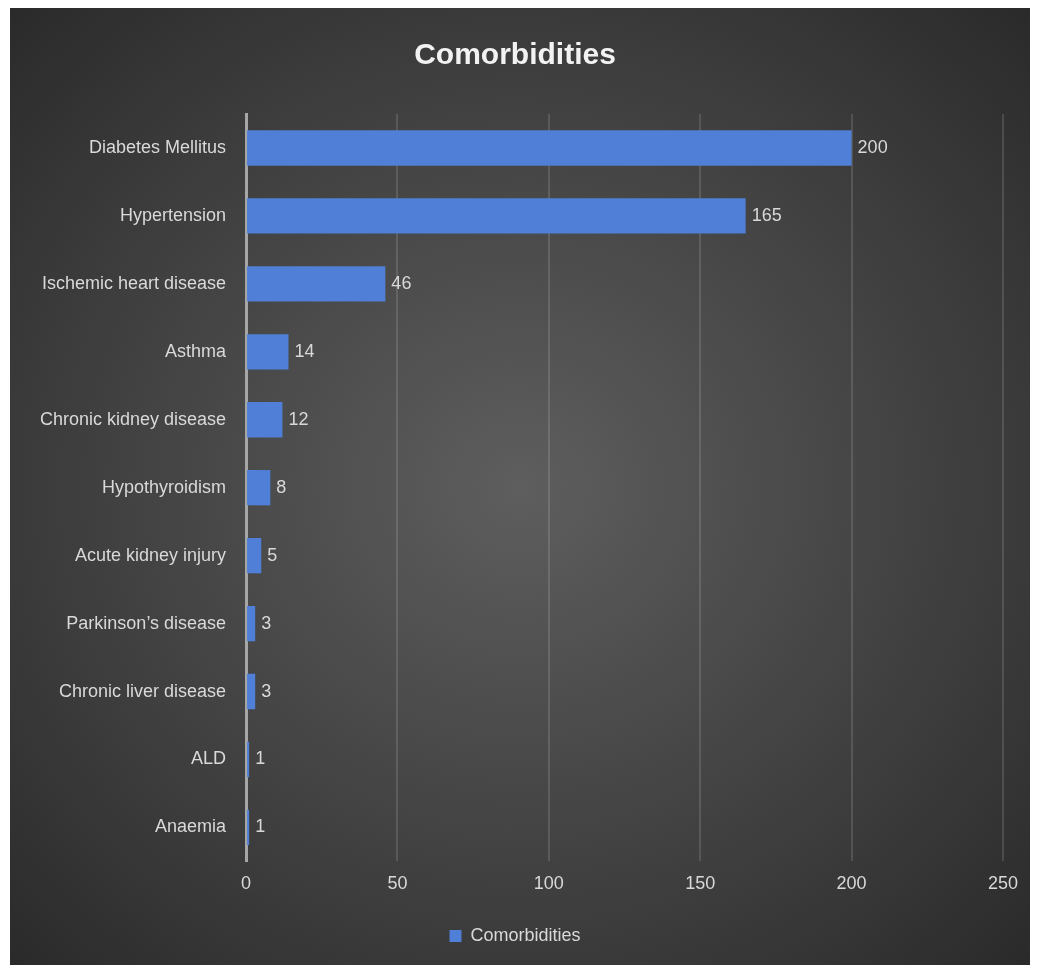 This screenshot has width=1038, height=975. What do you see at coordinates (298, 418) in the screenshot?
I see `data-label: 12` at bounding box center [298, 418].